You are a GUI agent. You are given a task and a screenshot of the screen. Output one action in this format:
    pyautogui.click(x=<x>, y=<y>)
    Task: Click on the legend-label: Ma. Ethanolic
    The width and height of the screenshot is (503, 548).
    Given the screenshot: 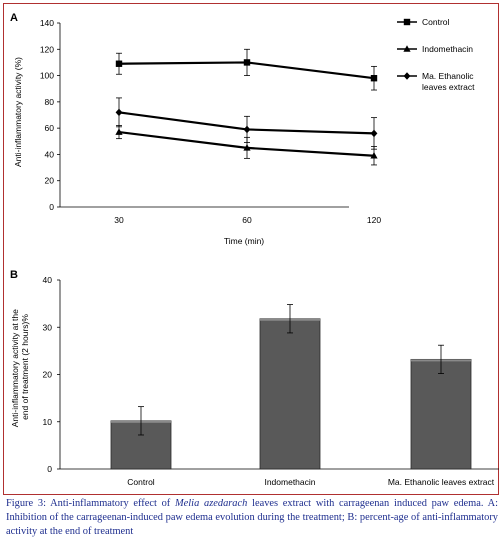 What is the action you would take?
    pyautogui.click(x=448, y=76)
    